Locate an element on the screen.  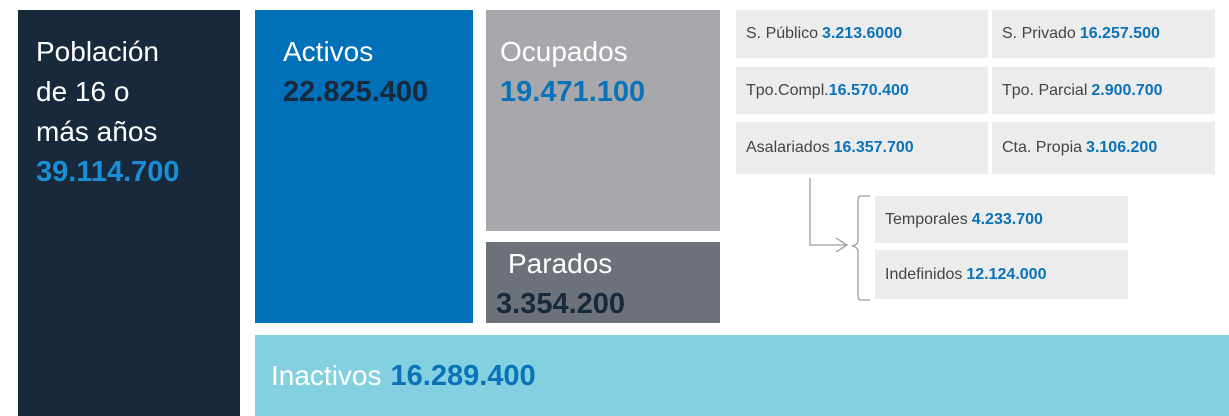
asalariados-cell: Indefinidos 12.124.000 is located at coordinates (1001, 274).